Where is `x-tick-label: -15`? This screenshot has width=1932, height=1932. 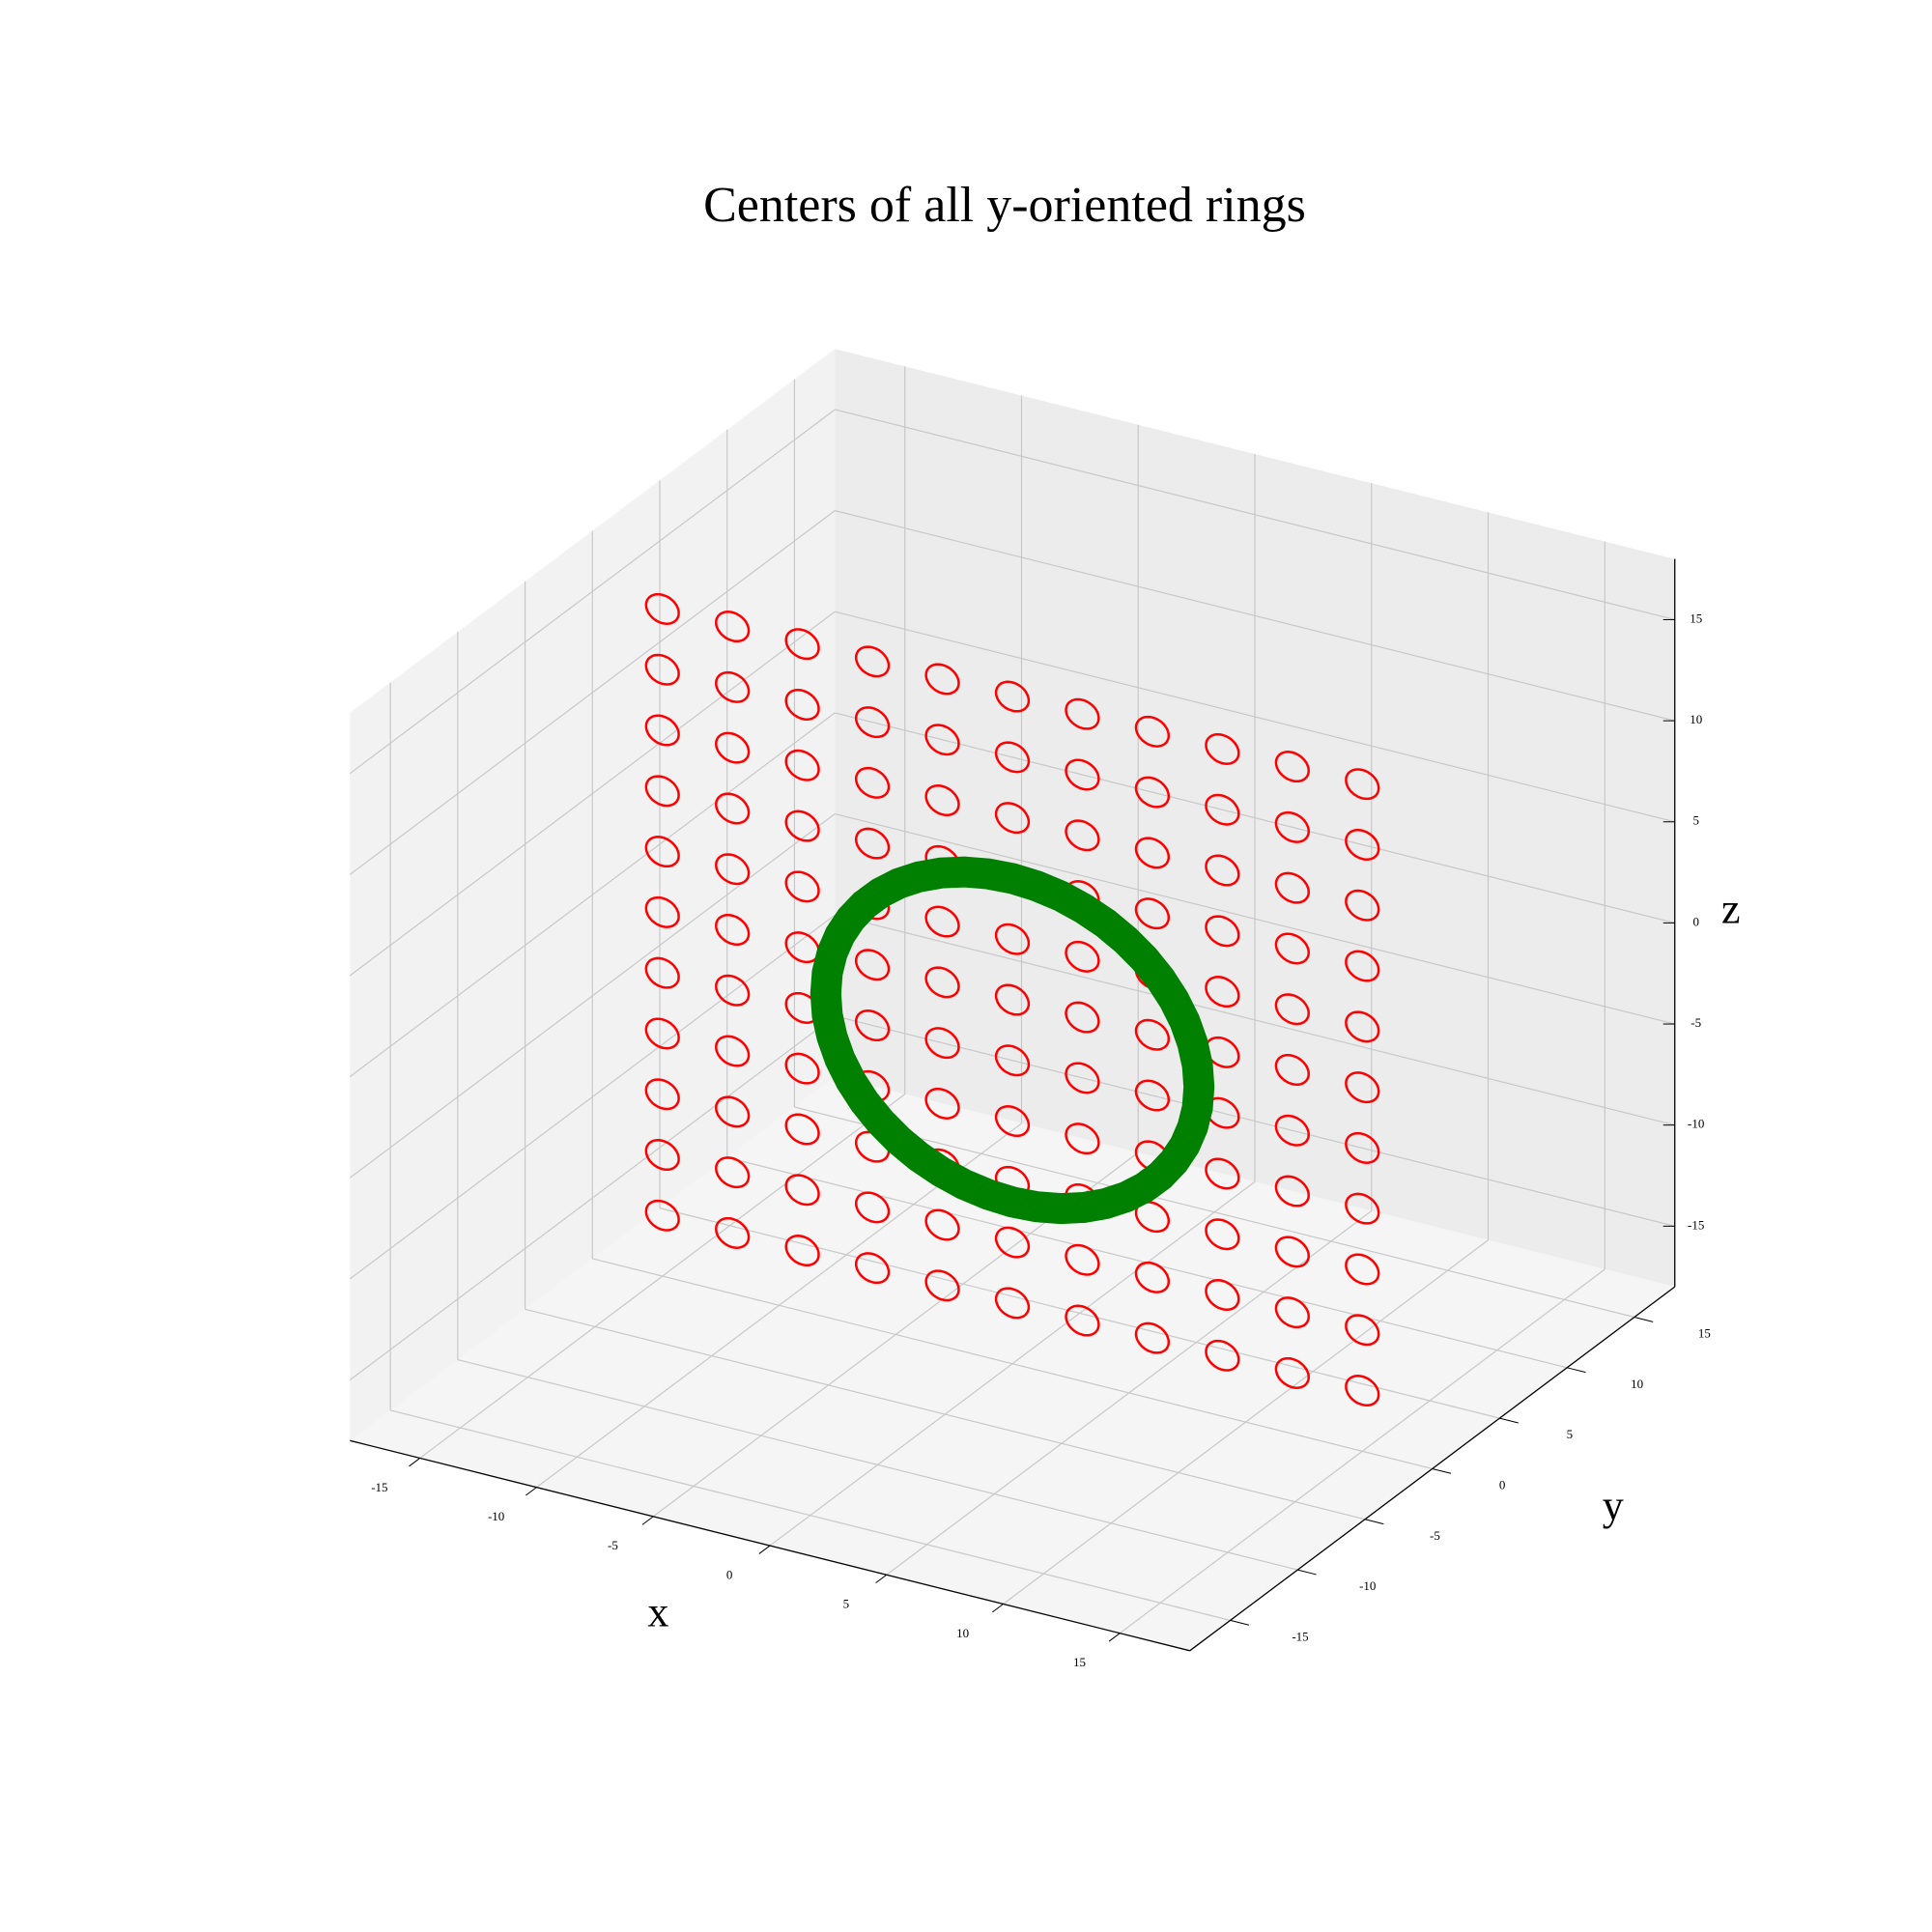 x-tick-label: -15 is located at coordinates (379, 1487).